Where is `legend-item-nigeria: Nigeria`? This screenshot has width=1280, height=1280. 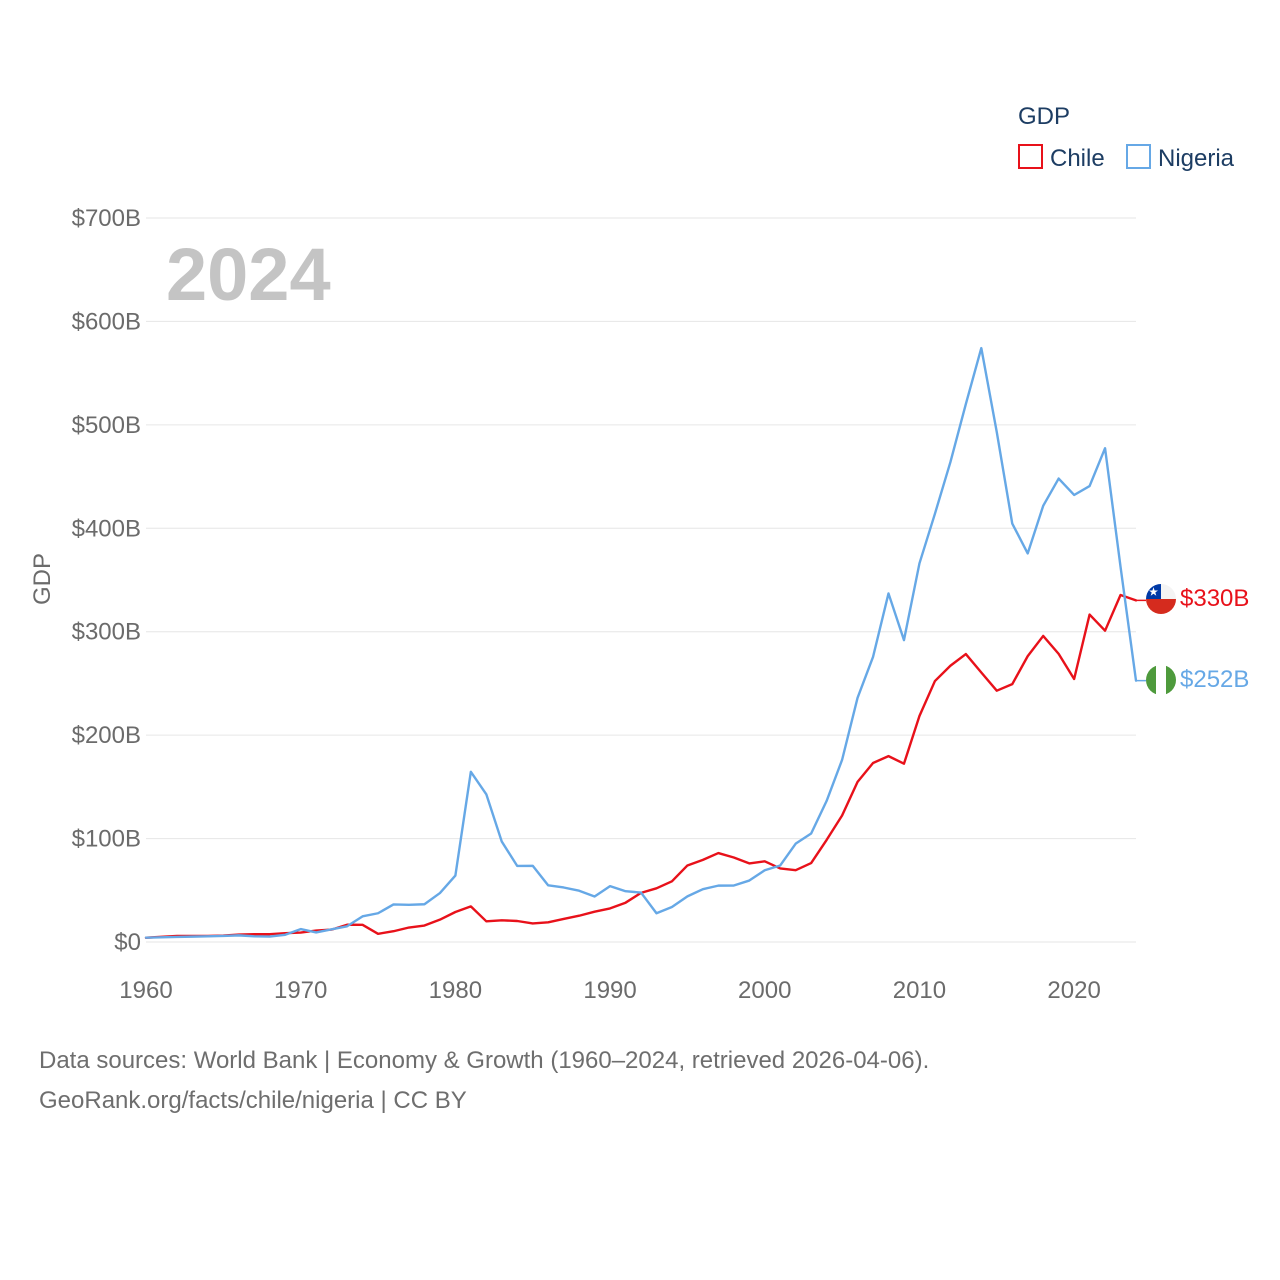 legend-item-nigeria: Nigeria is located at coordinates (1180, 158).